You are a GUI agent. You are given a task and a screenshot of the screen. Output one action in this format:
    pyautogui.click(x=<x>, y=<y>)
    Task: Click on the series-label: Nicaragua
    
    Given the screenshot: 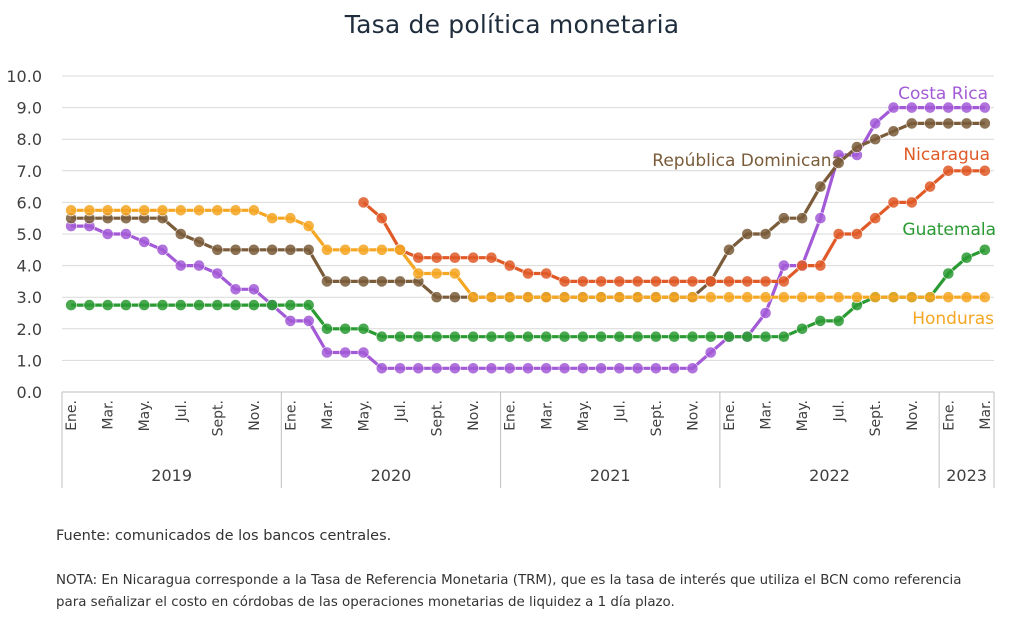 What is the action you would take?
    pyautogui.click(x=946, y=155)
    